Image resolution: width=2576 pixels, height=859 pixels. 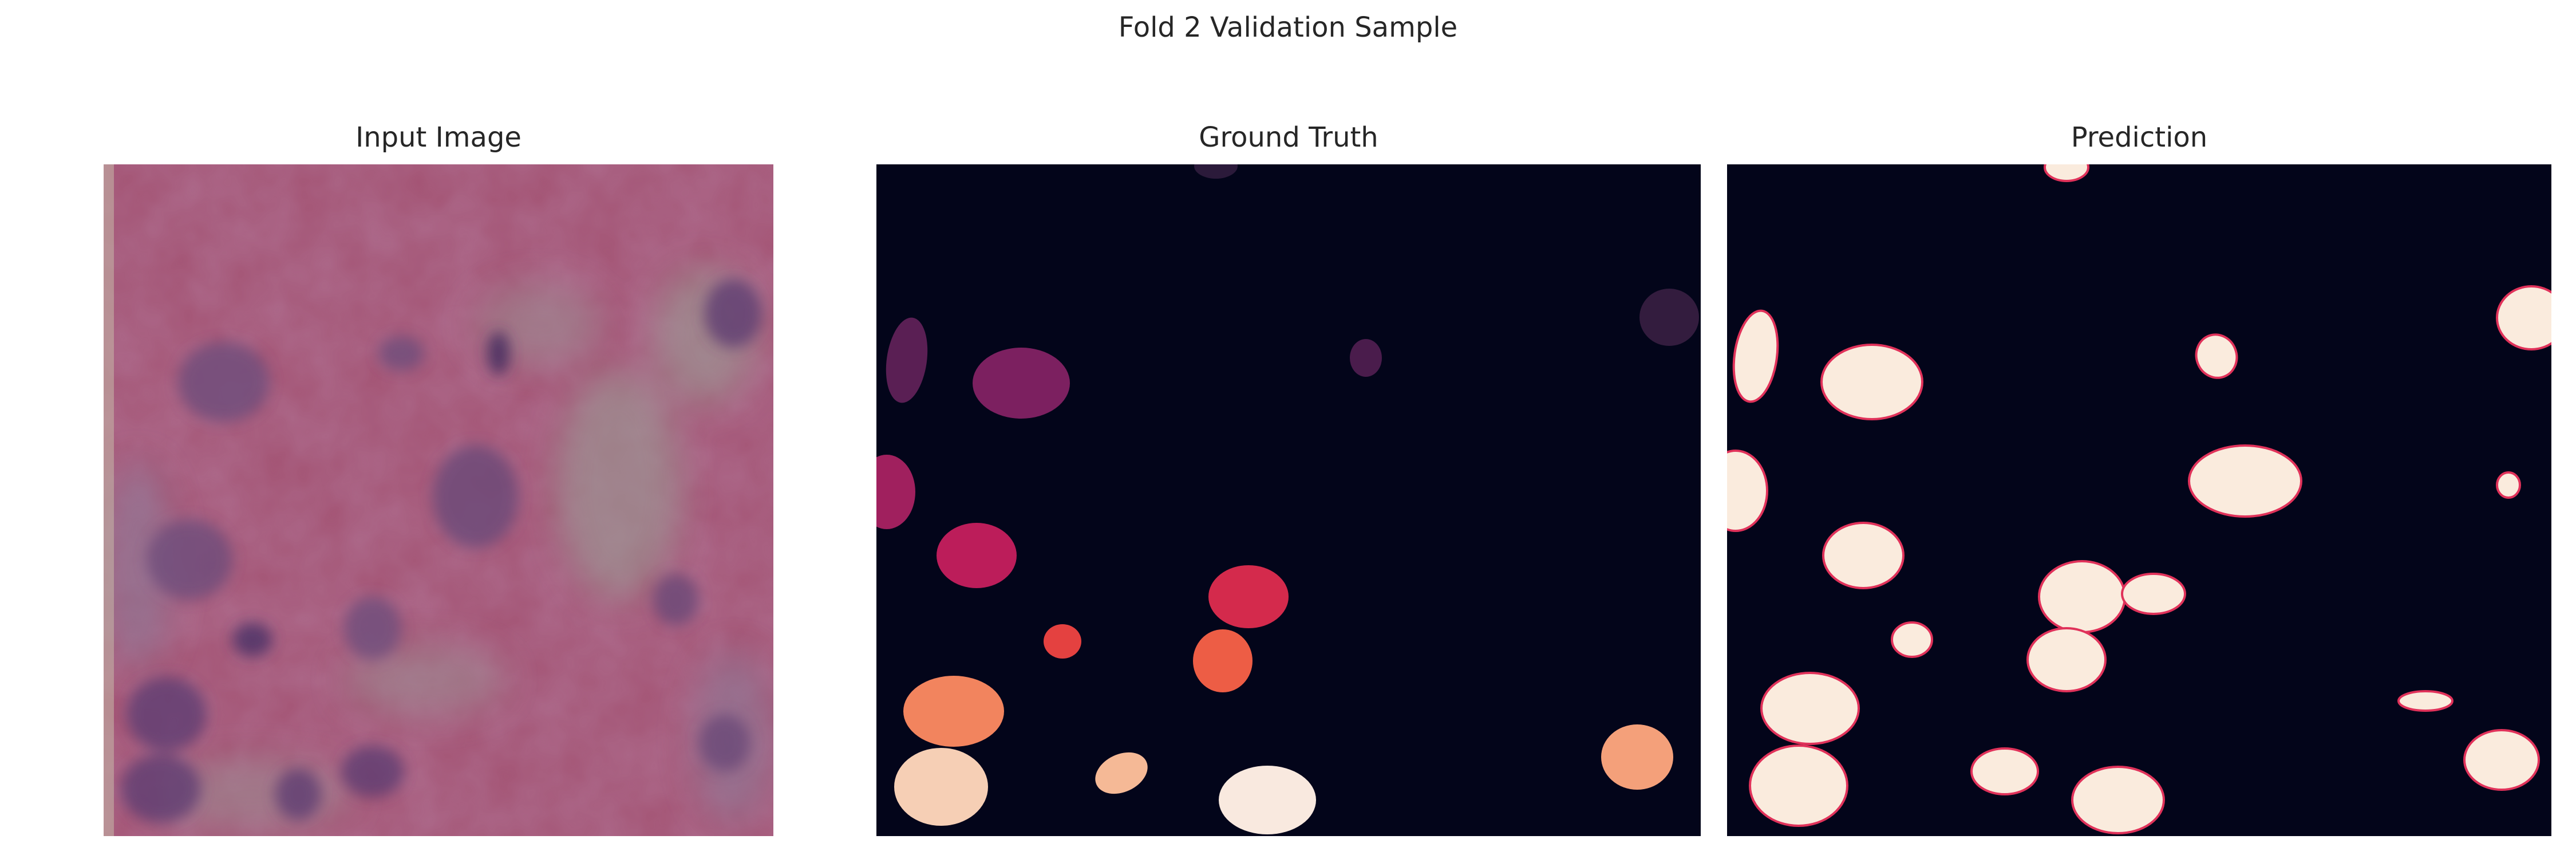 What do you see at coordinates (1288, 27) in the screenshot?
I see `figure-title: Fold 2 Validation Sample` at bounding box center [1288, 27].